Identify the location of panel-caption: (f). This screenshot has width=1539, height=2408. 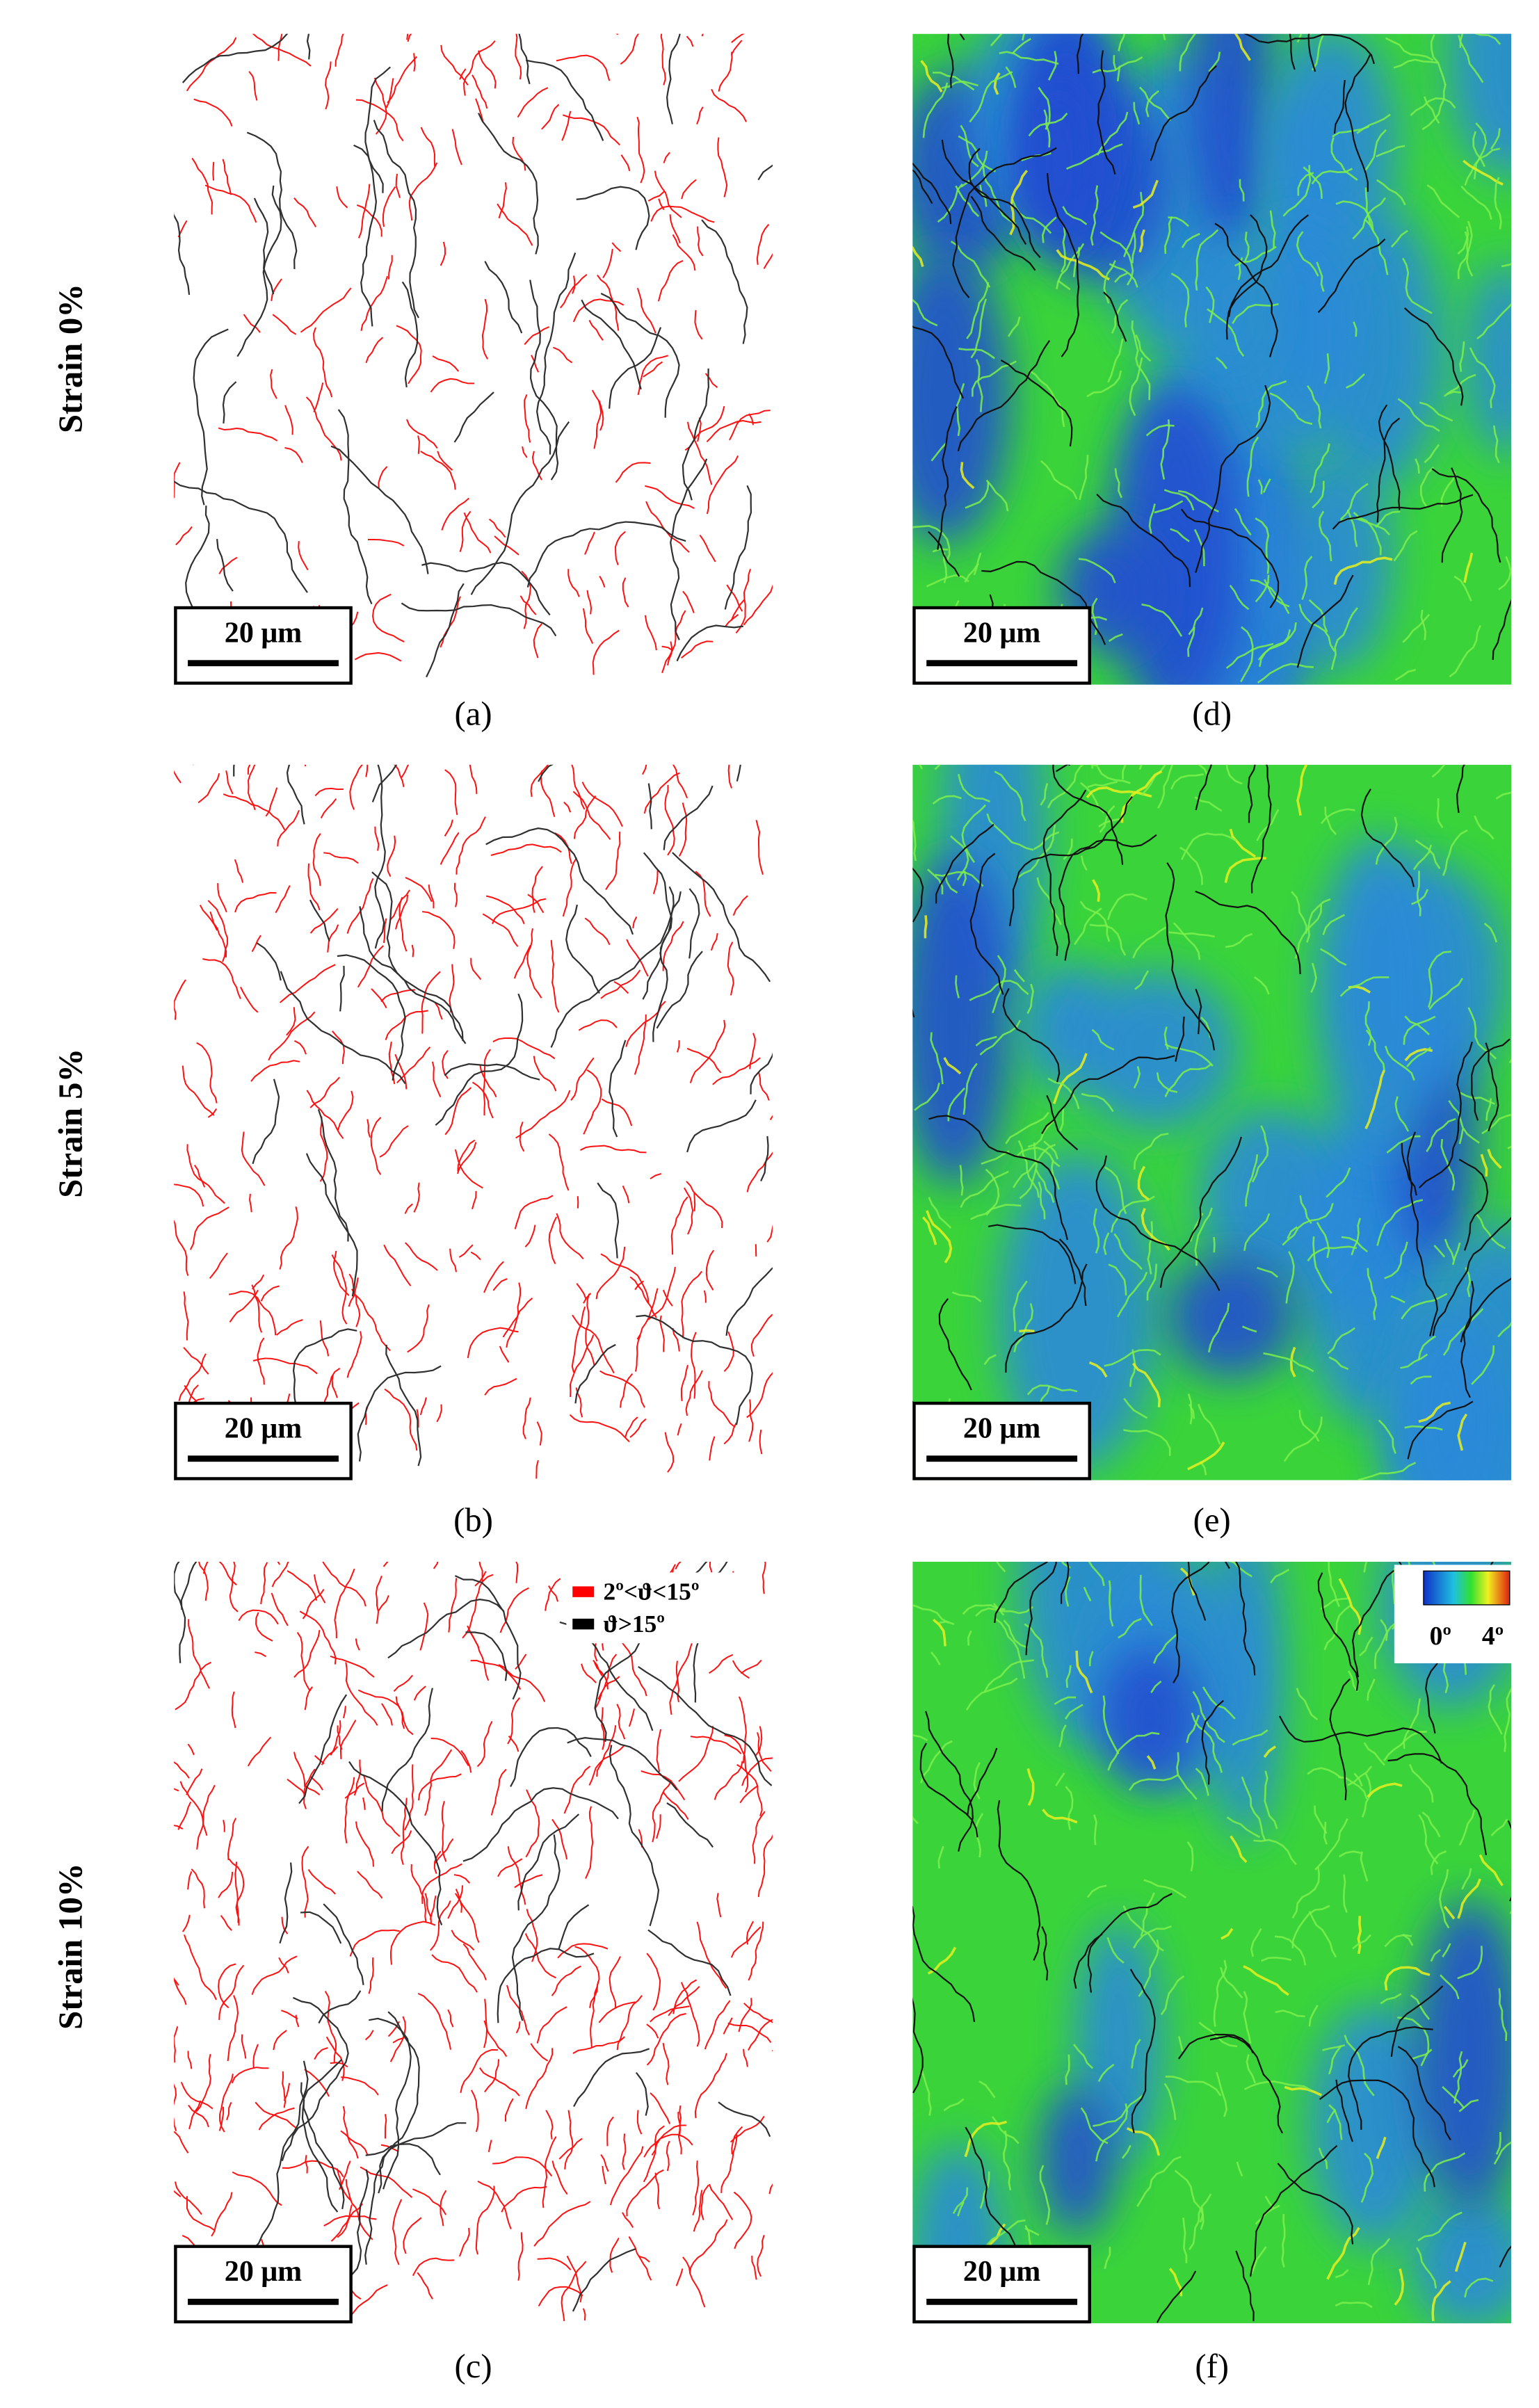
(1212, 2366).